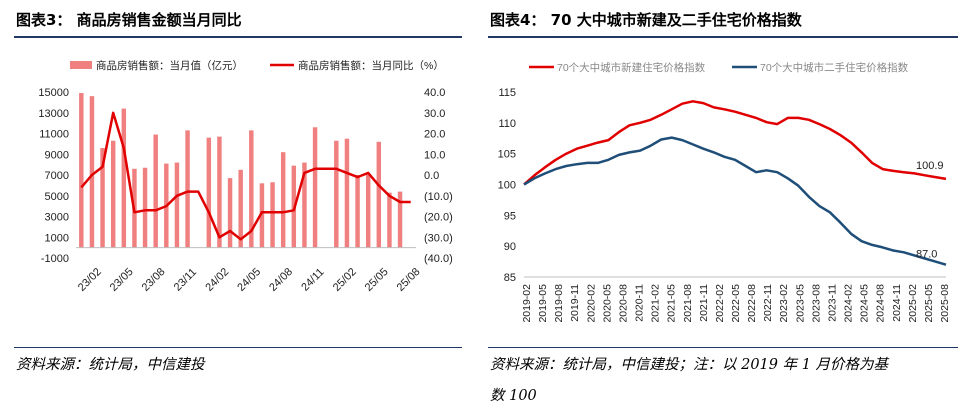 Image resolution: width=970 pixels, height=415 pixels. Describe the element at coordinates (926, 255) in the screenshot. I see `second-hand-end-label: 87.0` at that location.